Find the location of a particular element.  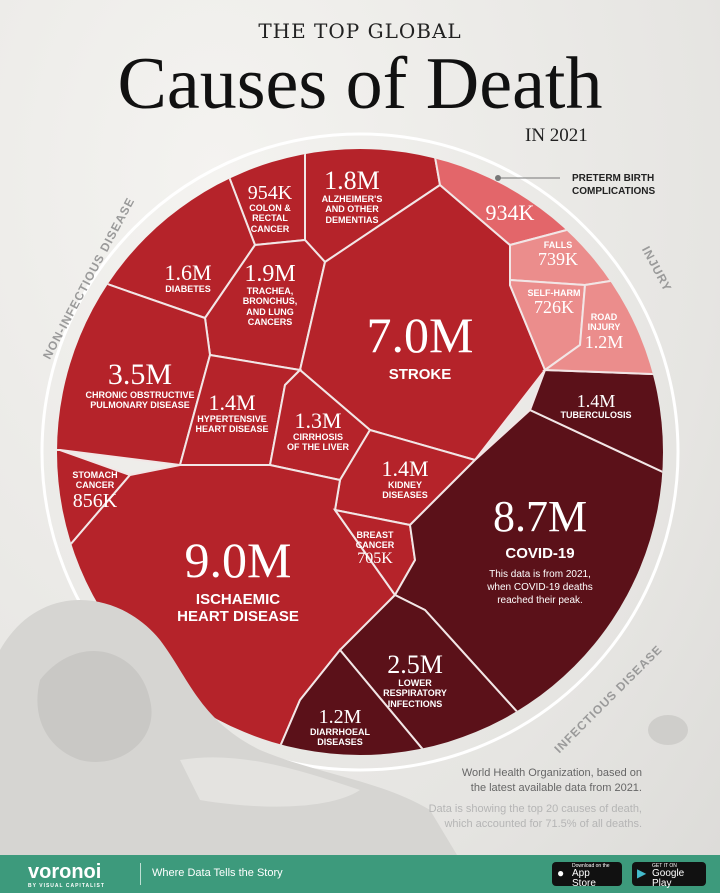

cell-value: 7.0M is located at coordinates (420, 335).